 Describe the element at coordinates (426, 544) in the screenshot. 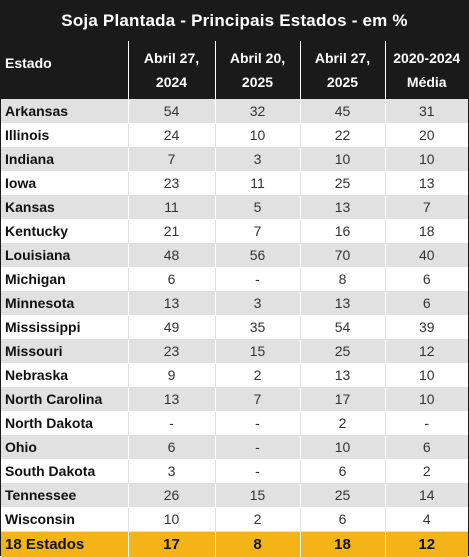

I see `total-average: 12` at that location.